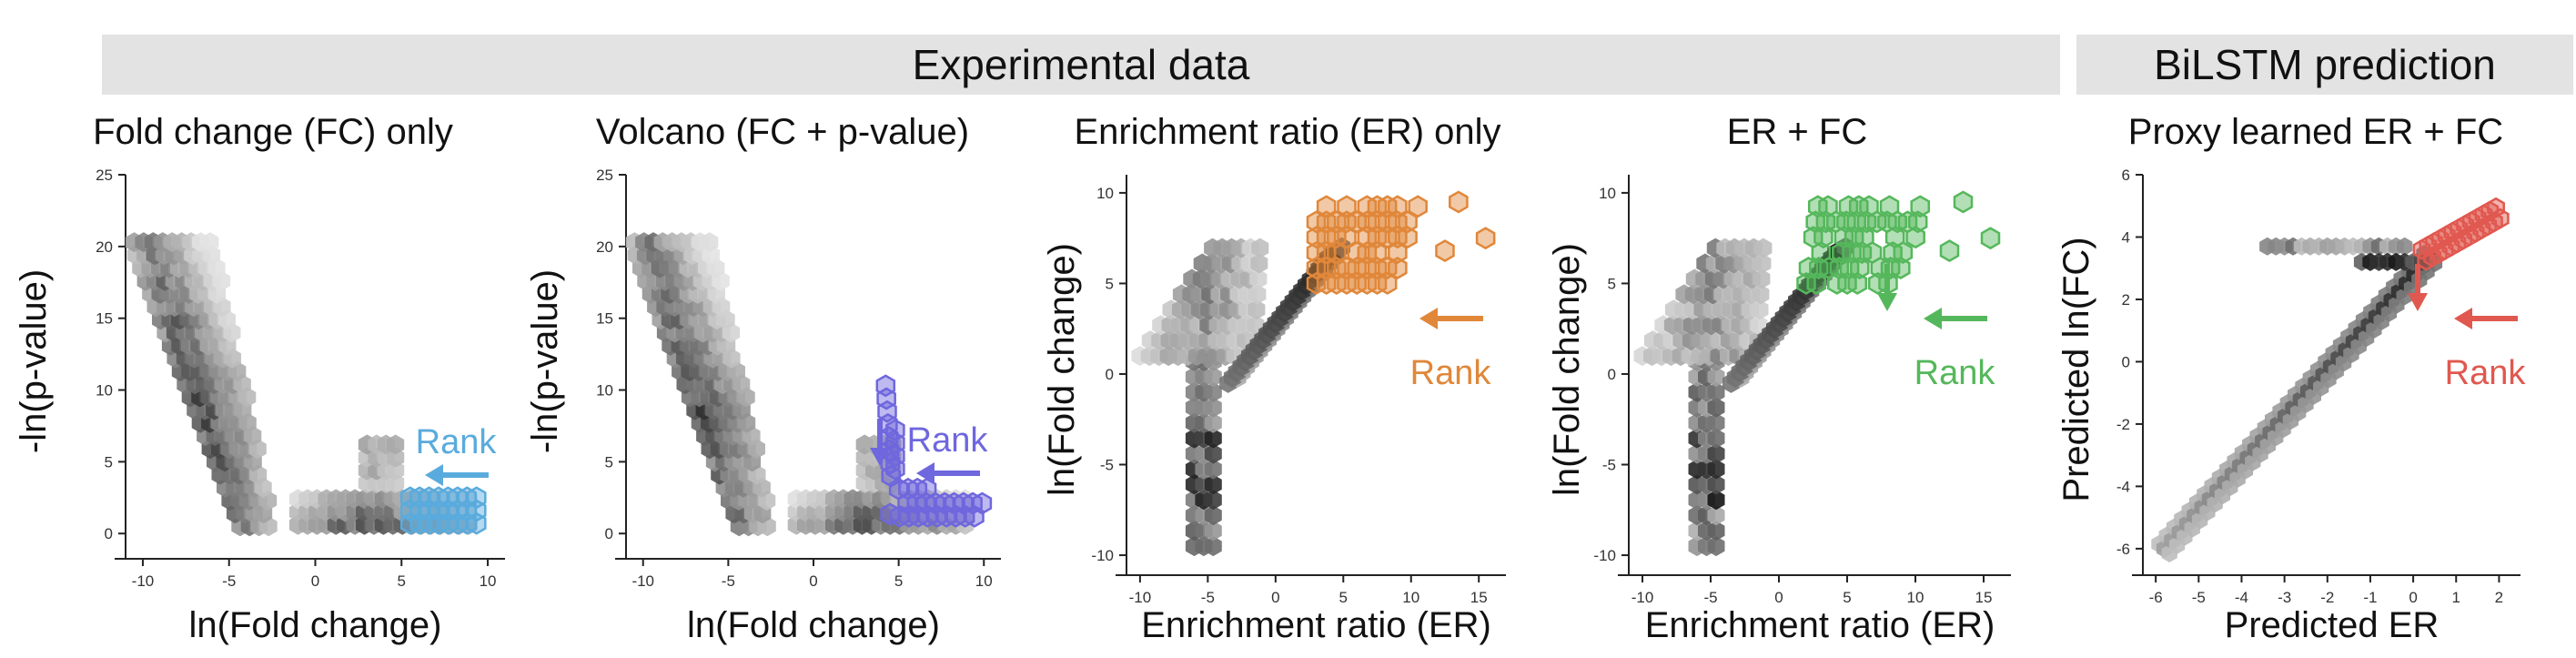 Image resolution: width=2576 pixels, height=658 pixels. Describe the element at coordinates (609, 462) in the screenshot. I see `y-tick-label: 5` at that location.